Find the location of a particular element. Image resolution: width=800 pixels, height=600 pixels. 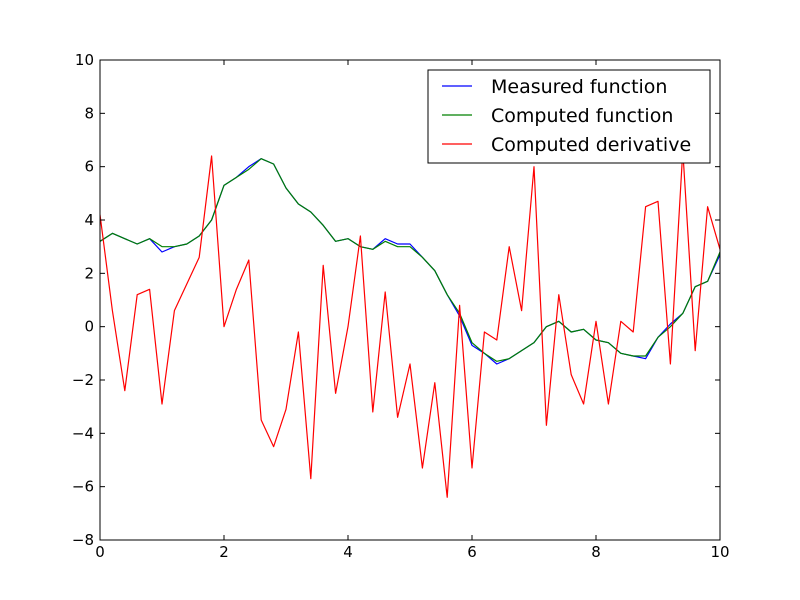

x-tick-label: 4 is located at coordinates (348, 552).